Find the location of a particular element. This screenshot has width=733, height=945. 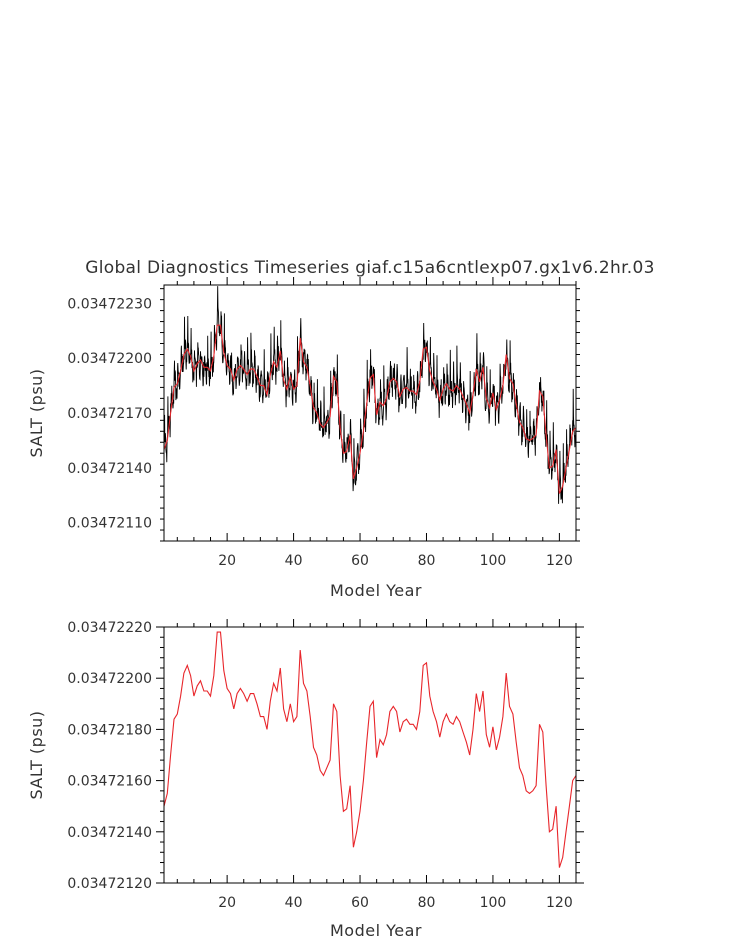

series-raw-monthly-line is located at coordinates (370, 395).